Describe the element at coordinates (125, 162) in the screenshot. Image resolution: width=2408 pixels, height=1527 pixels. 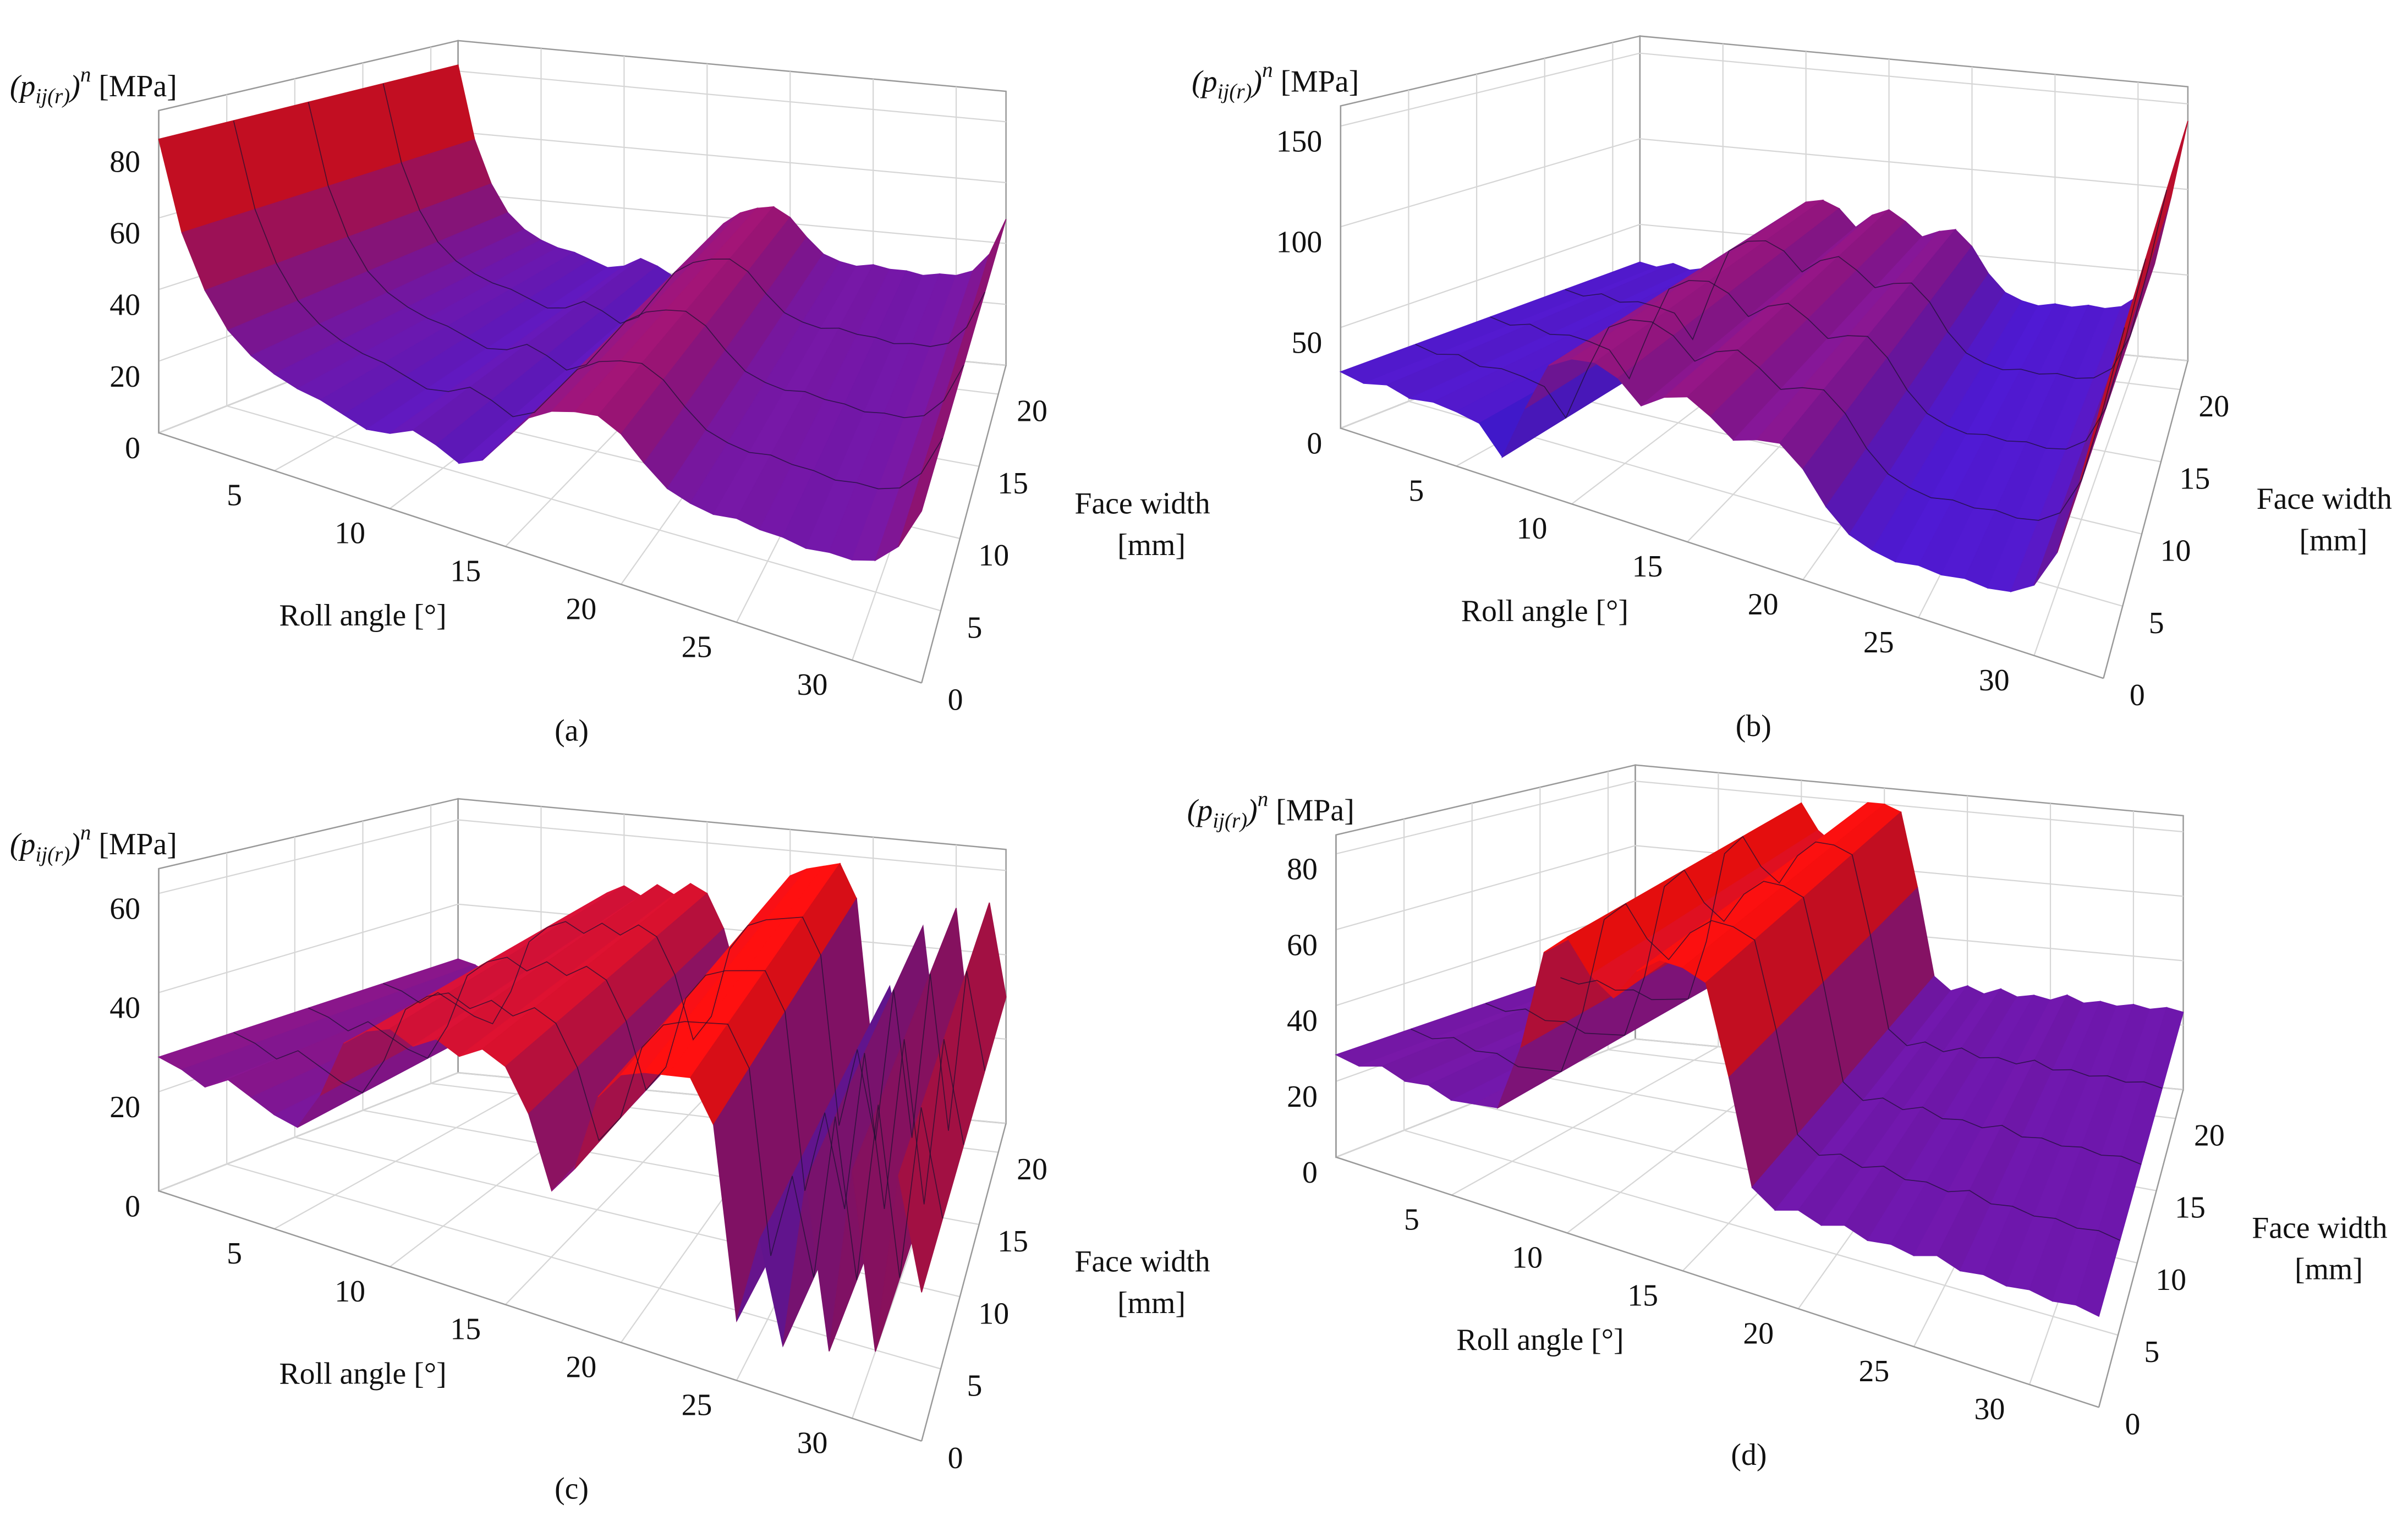
I see `z-tick-label: 80` at that location.